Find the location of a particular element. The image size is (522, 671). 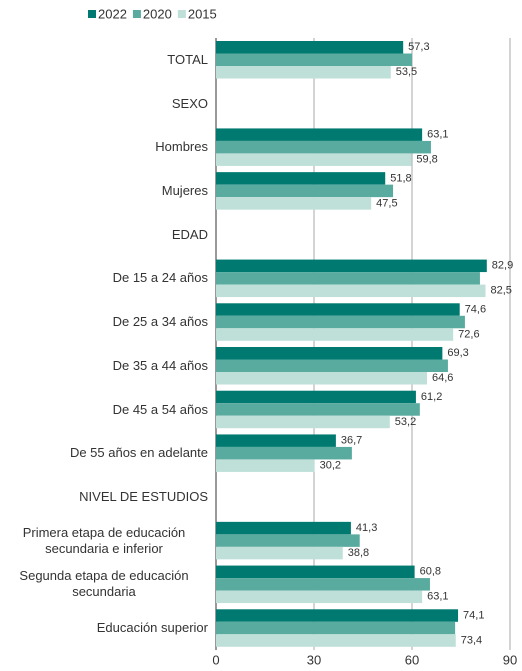

x-tick-label: 60 is located at coordinates (412, 659).